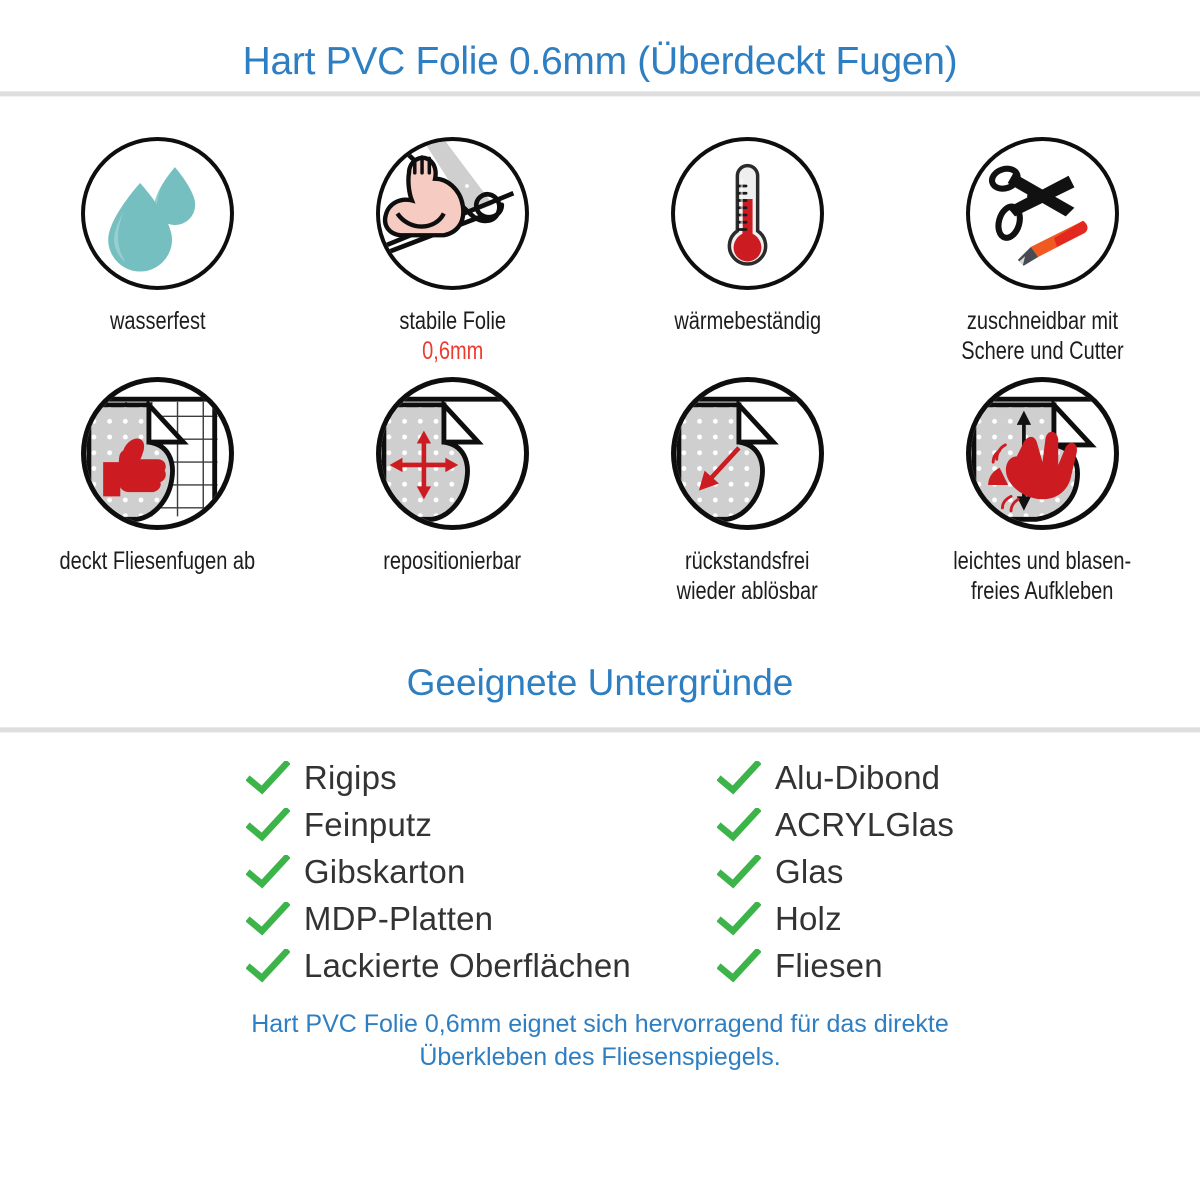  I want to click on feature-label: wasserfest, so click(157, 321).